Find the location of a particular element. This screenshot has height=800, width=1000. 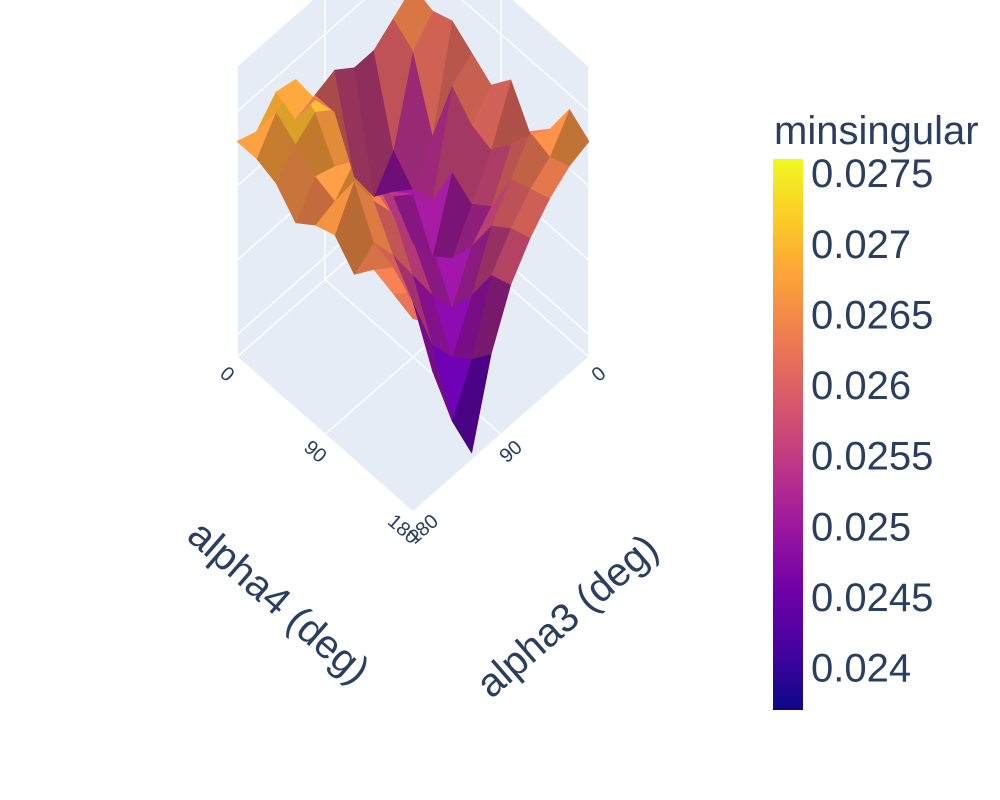

x-tick-label: 0 is located at coordinates (599, 375).